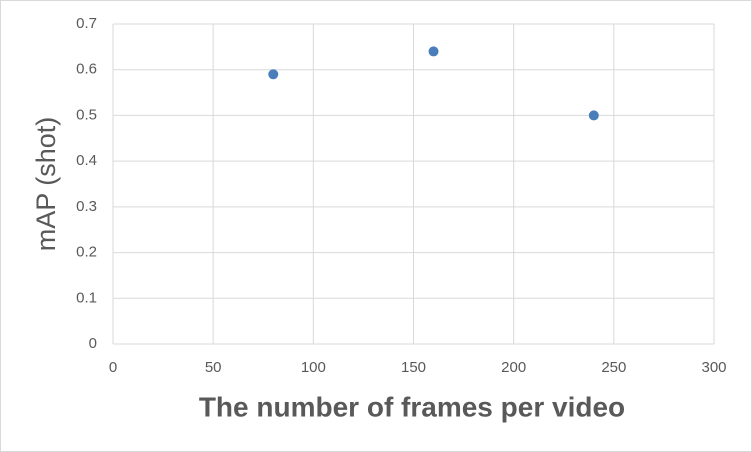  I want to click on y-axis-label: mAP (shot), so click(46, 184).